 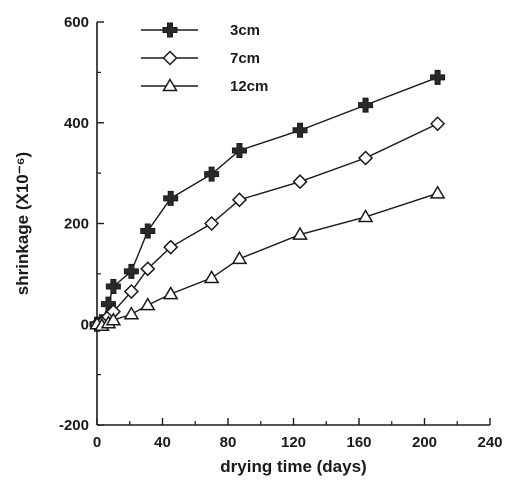 What do you see at coordinates (358, 442) in the screenshot?
I see `x-tick-label: 160` at bounding box center [358, 442].